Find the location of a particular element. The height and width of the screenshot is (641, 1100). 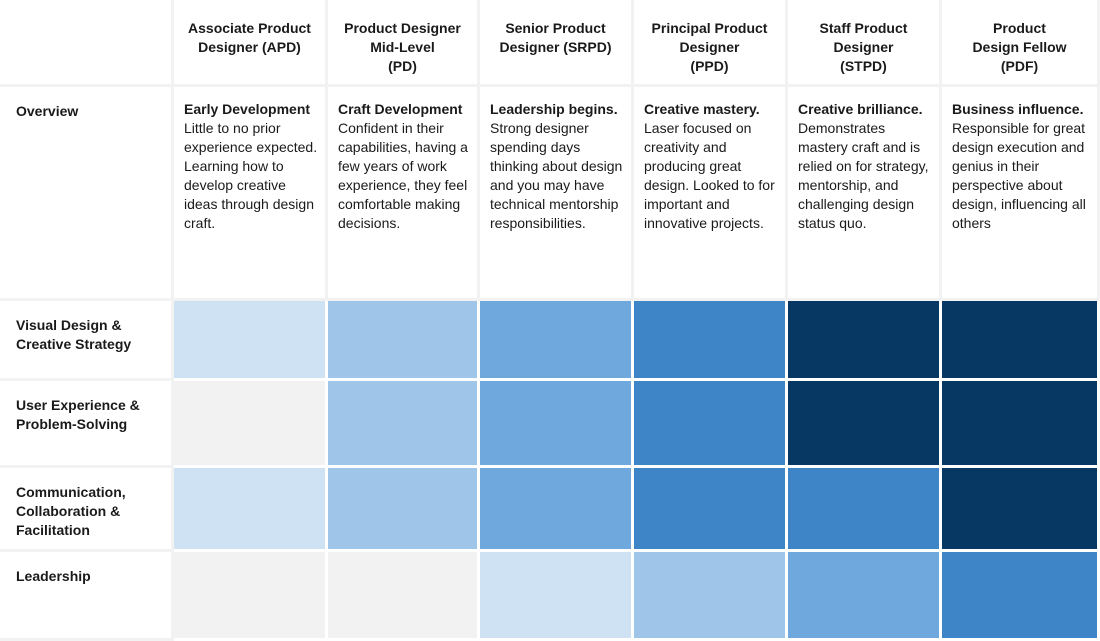

row-label-text: Overview is located at coordinates (47, 111).